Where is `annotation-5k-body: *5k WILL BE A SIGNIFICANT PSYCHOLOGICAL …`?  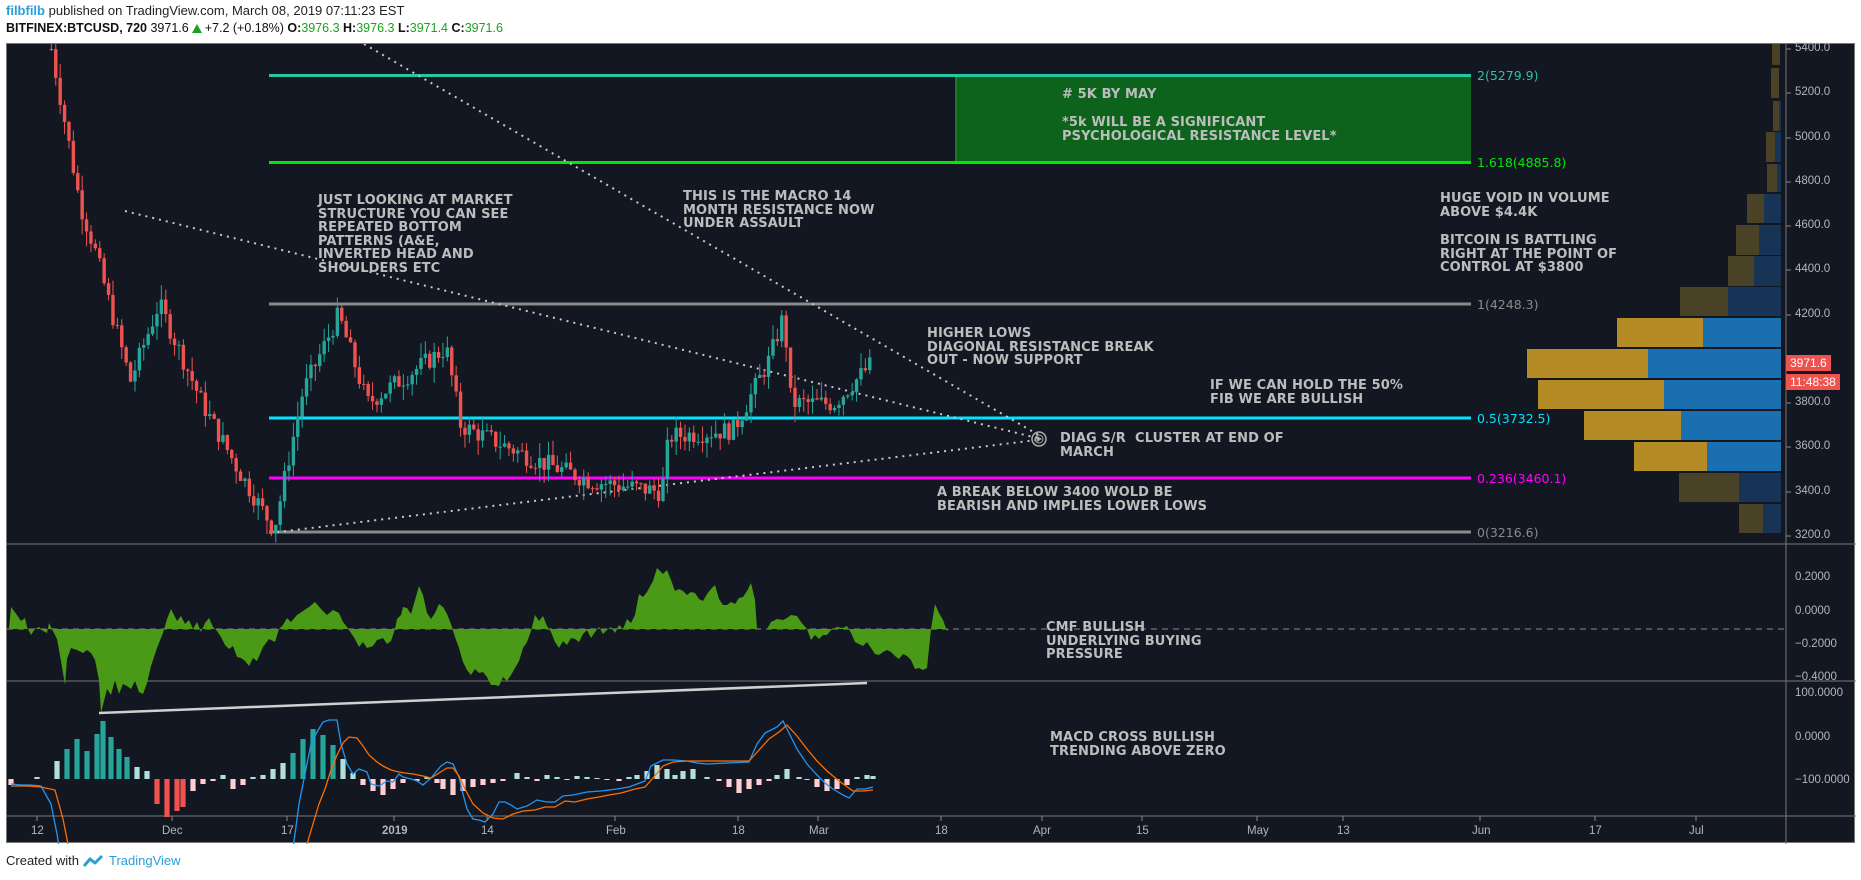
annotation-5k-body: *5k WILL BE A SIGNIFICANT PSYCHOLOGICAL … is located at coordinates (1199, 129).